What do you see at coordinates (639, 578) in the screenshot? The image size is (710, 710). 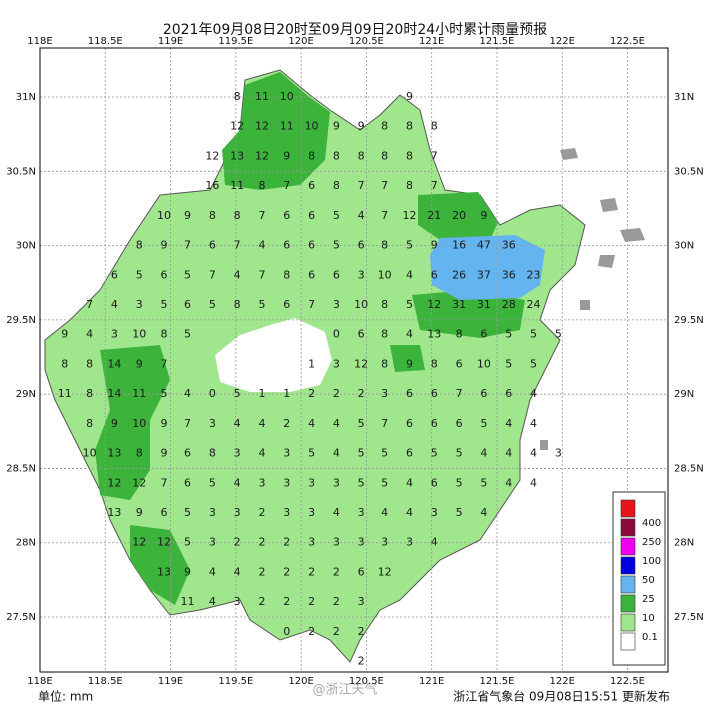 I see `legend: 400 250 100 50 25 10 0.1` at bounding box center [639, 578].